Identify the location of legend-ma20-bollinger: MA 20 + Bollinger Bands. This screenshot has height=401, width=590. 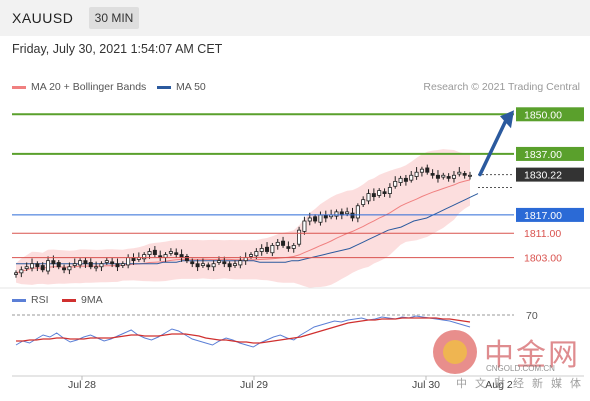
(79, 87).